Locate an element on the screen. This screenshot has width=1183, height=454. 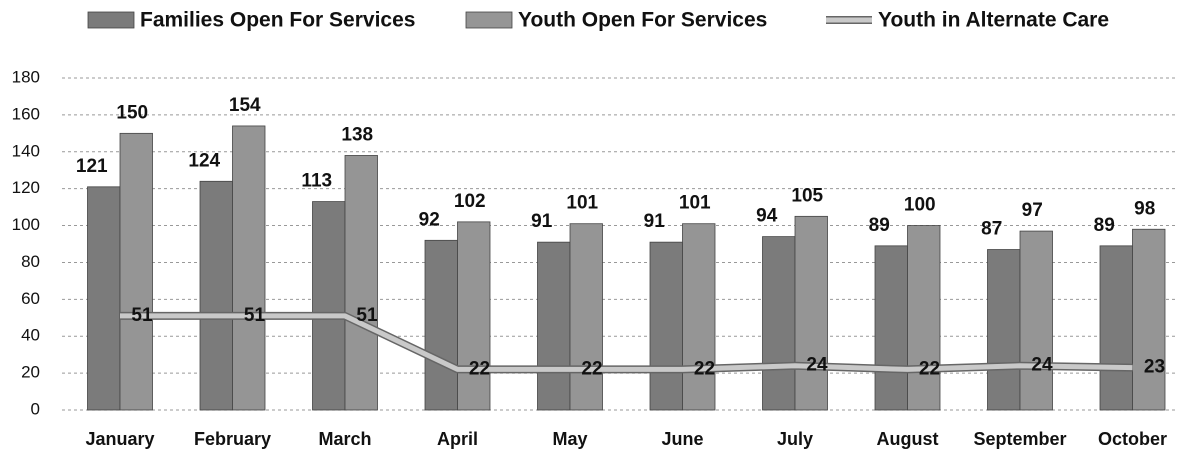
y-tick-label: 160 is located at coordinates (26, 113).